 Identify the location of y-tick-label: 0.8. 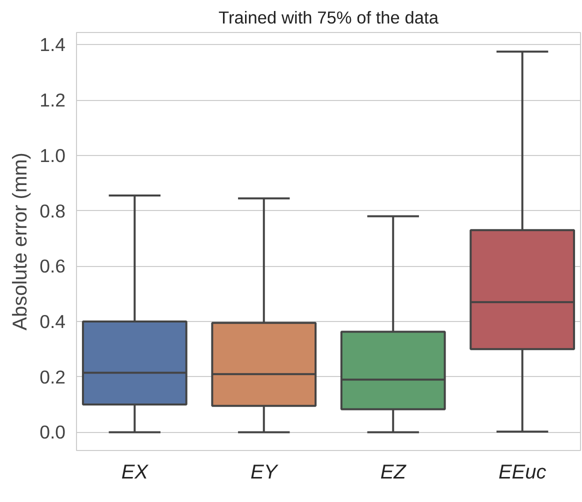
(53, 211).